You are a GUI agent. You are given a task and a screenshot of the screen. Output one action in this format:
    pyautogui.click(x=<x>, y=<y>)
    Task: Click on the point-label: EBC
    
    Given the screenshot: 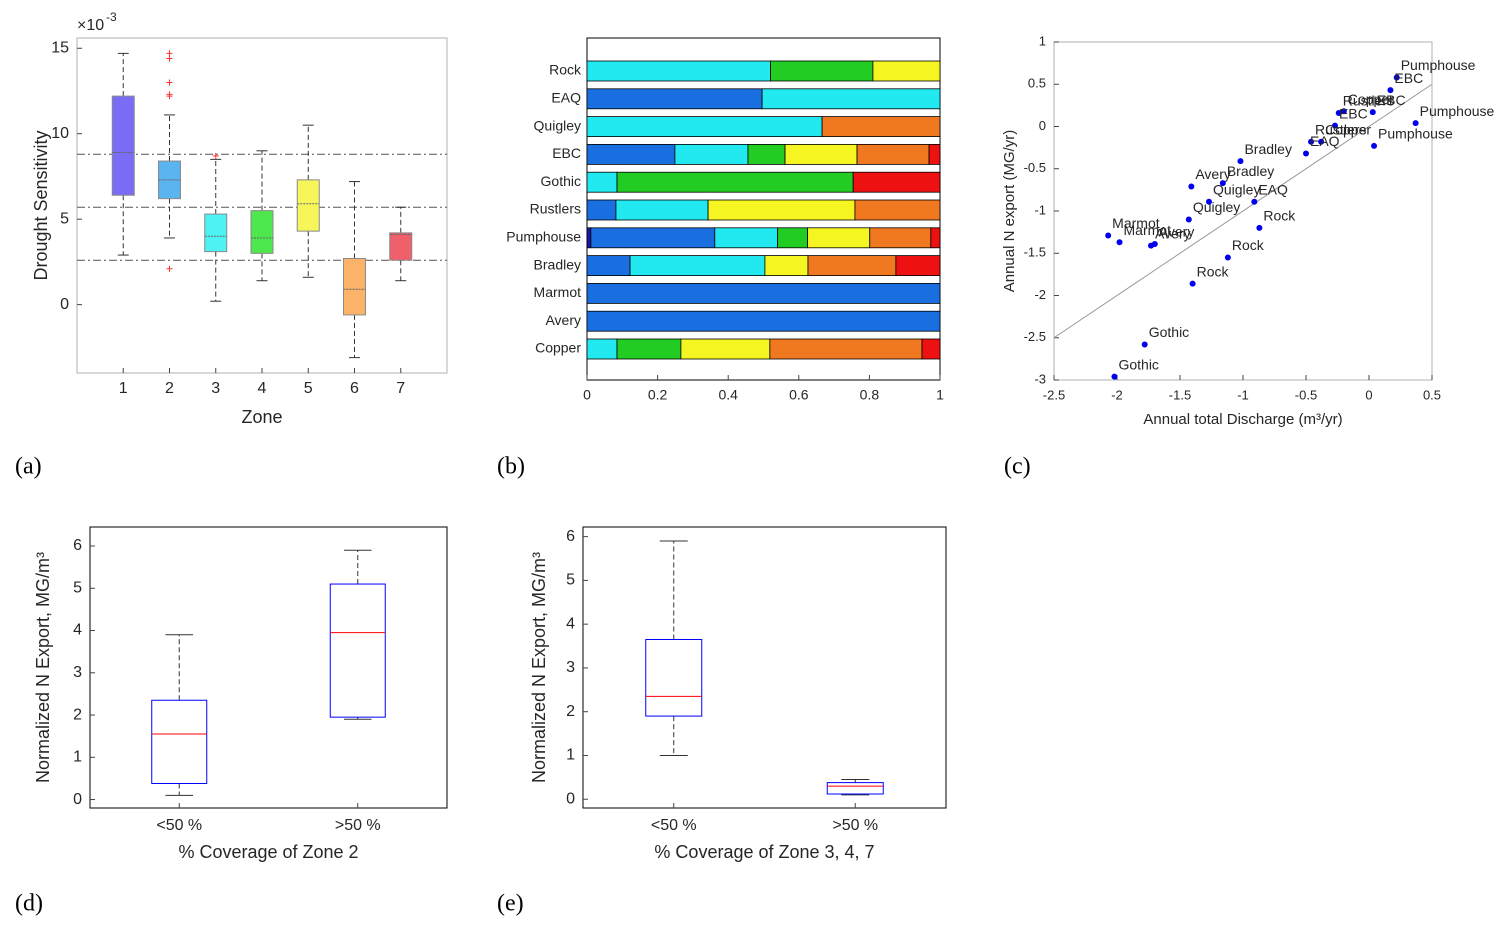 What is the action you would take?
    pyautogui.click(x=1408, y=78)
    